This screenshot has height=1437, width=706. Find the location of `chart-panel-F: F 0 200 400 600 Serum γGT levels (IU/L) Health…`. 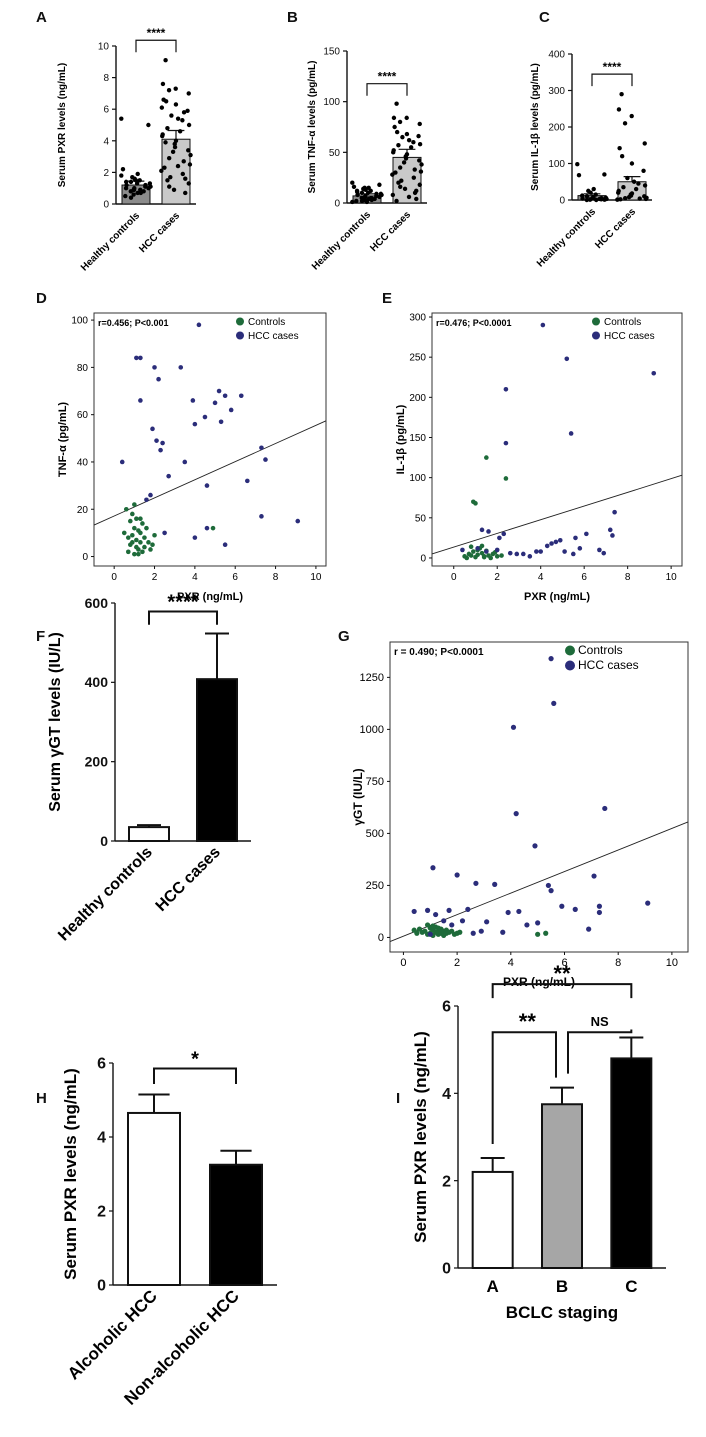

chart-panel-F: F 0 200 400 600 Serum γGT levels (IU/L) Health… is located at coordinates (143, 768).